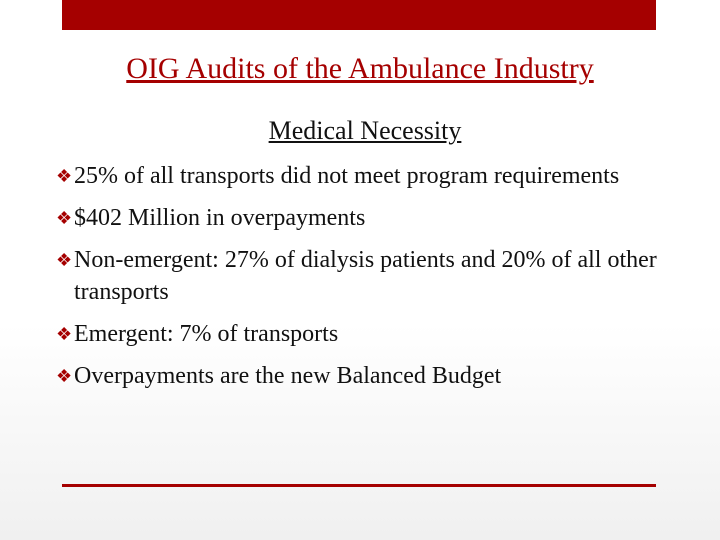 This screenshot has width=720, height=540. What do you see at coordinates (366, 334) in the screenshot?
I see `bullet: Emergent: 7% of transports` at bounding box center [366, 334].